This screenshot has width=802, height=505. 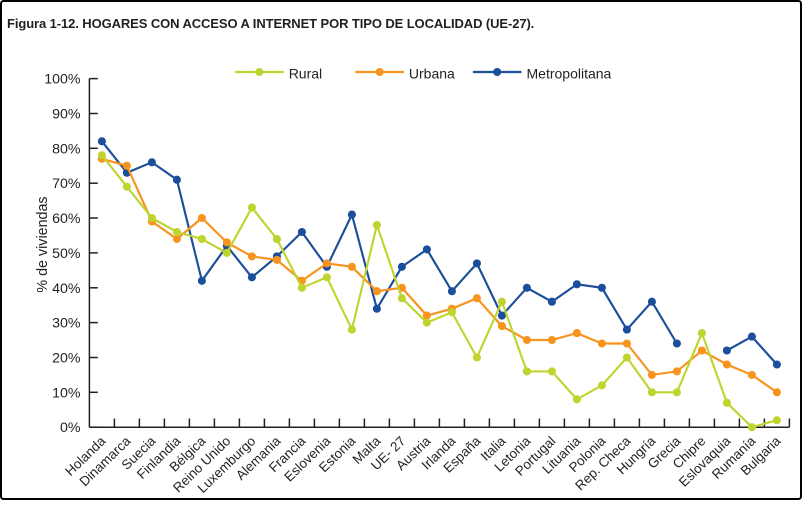 I want to click on svg-text: 40%, so click(x=66, y=289).